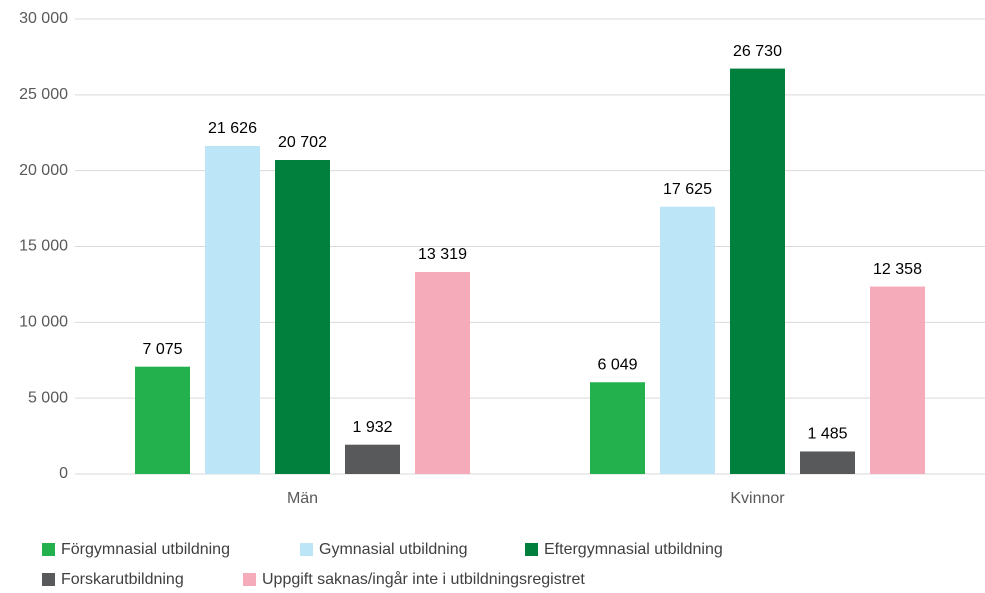  I want to click on y-tick-label: 30 000, so click(43, 18).